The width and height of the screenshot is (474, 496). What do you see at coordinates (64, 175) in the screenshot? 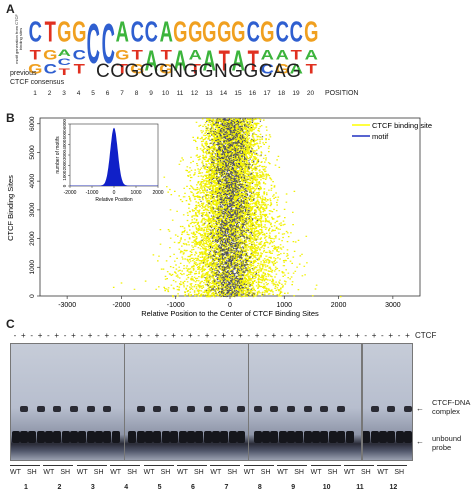
I see `inset-y-tick-label: 1000` at bounding box center [64, 175].